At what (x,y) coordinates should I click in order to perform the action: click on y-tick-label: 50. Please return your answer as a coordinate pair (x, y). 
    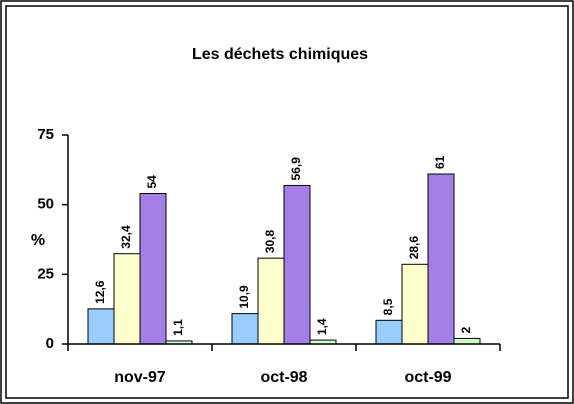
    Looking at the image, I should click on (45, 204).